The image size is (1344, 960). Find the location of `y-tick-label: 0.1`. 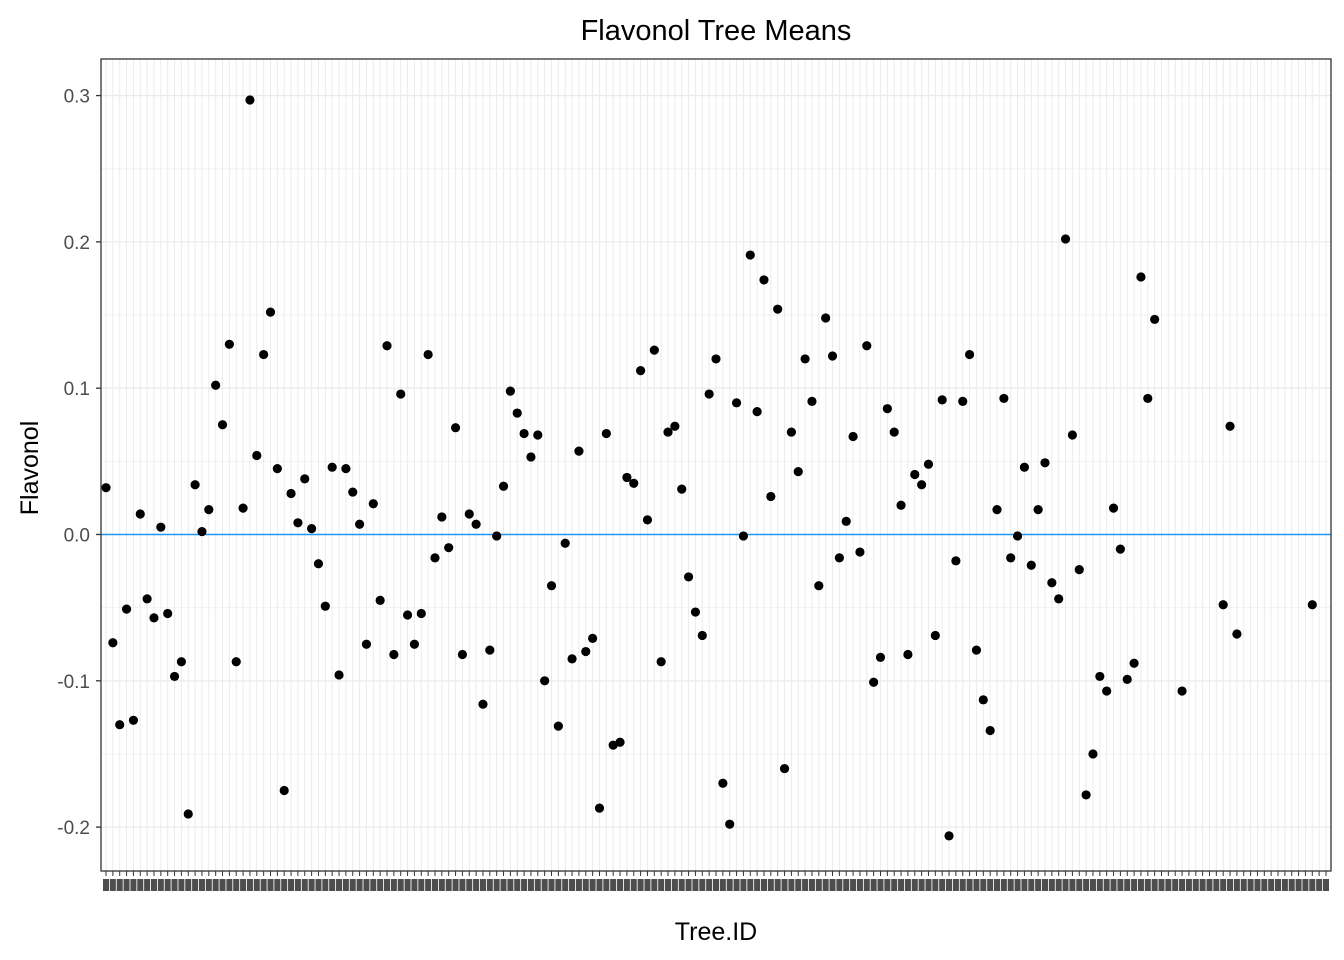

y-tick-label: 0.1 is located at coordinates (77, 389).